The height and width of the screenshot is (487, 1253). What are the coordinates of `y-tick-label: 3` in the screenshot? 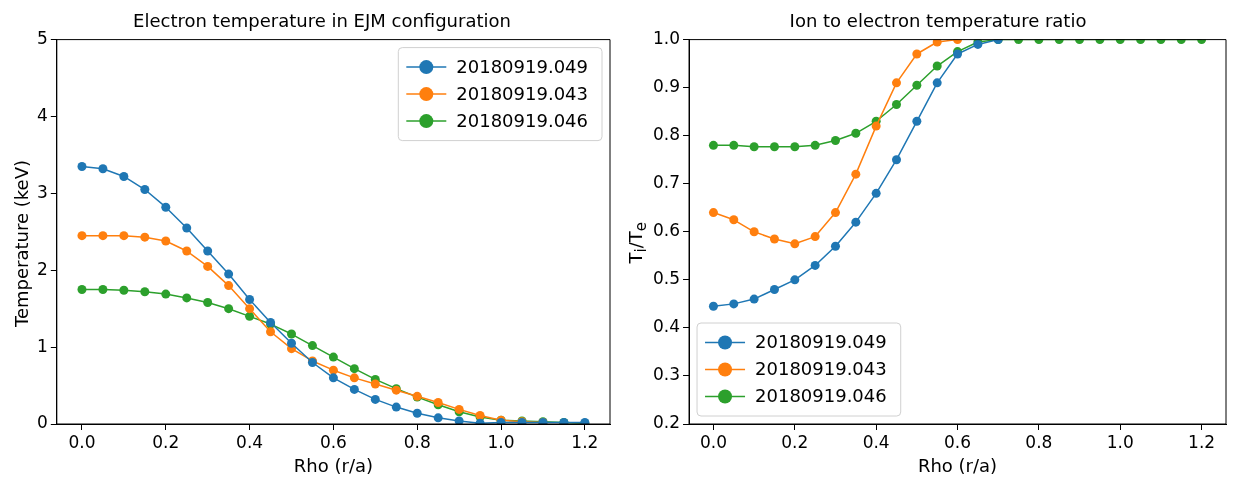 It's located at (42, 191).